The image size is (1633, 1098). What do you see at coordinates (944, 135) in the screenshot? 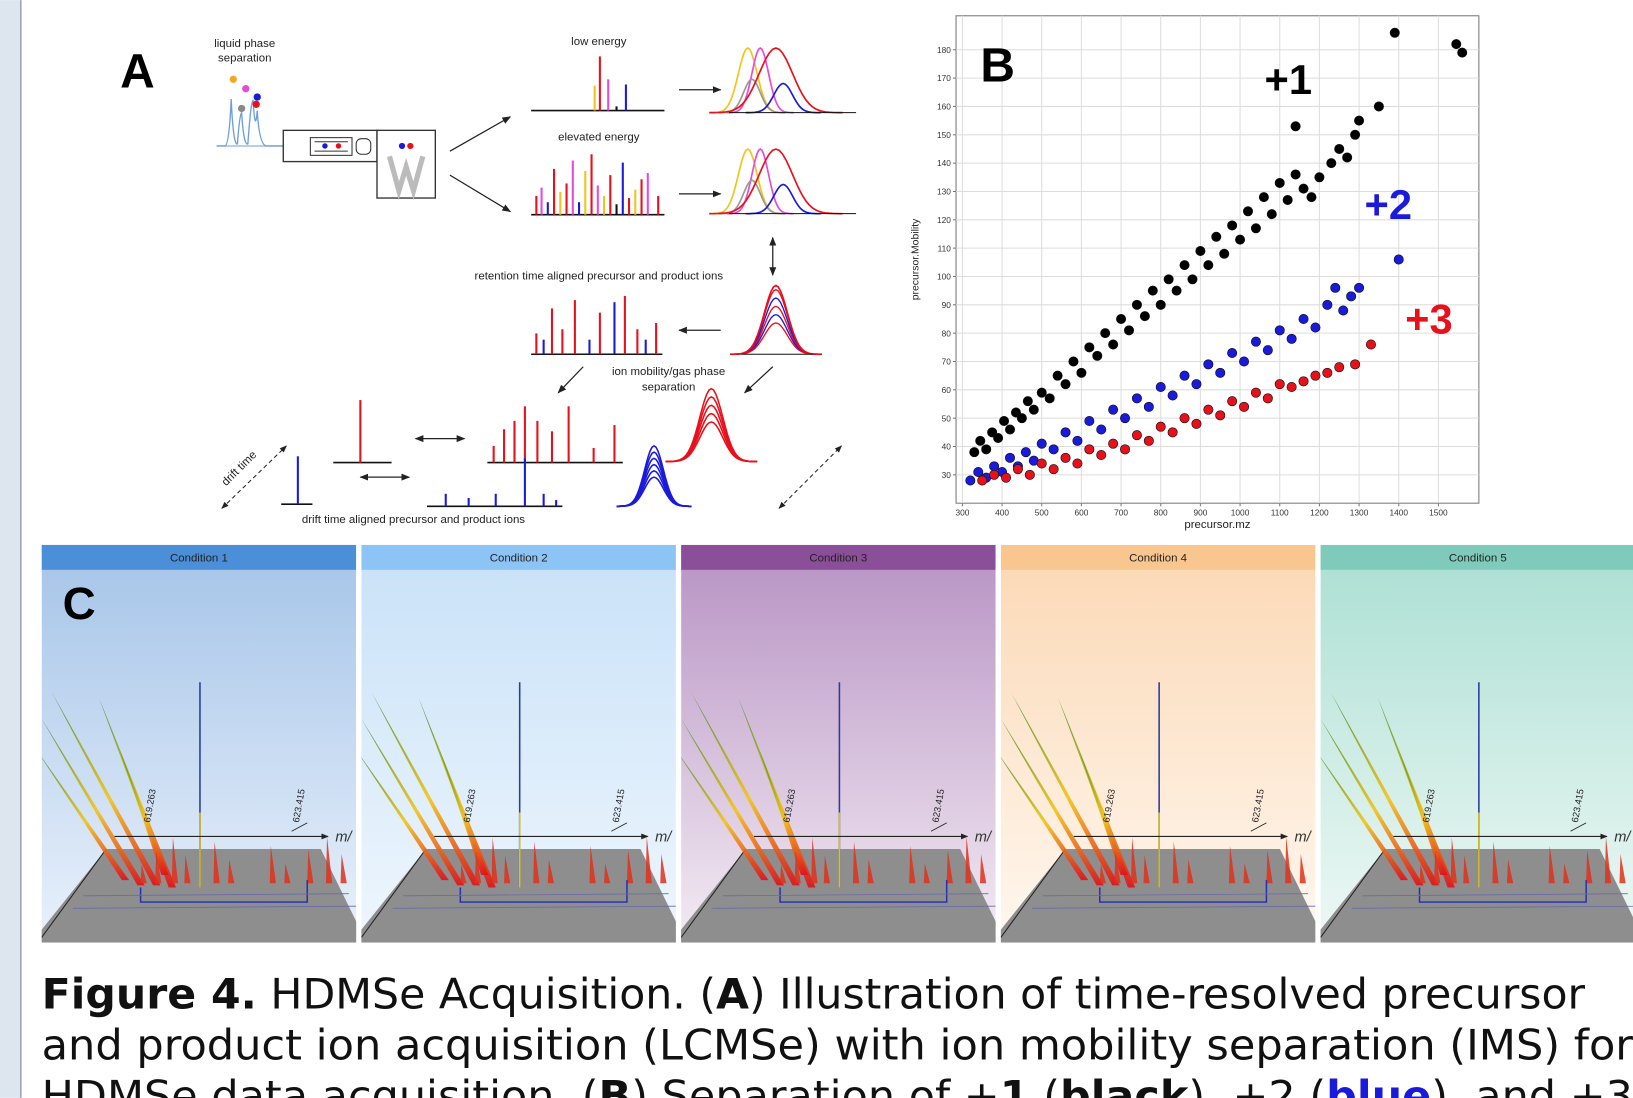
I see `y-tick-label: 150` at bounding box center [944, 135].